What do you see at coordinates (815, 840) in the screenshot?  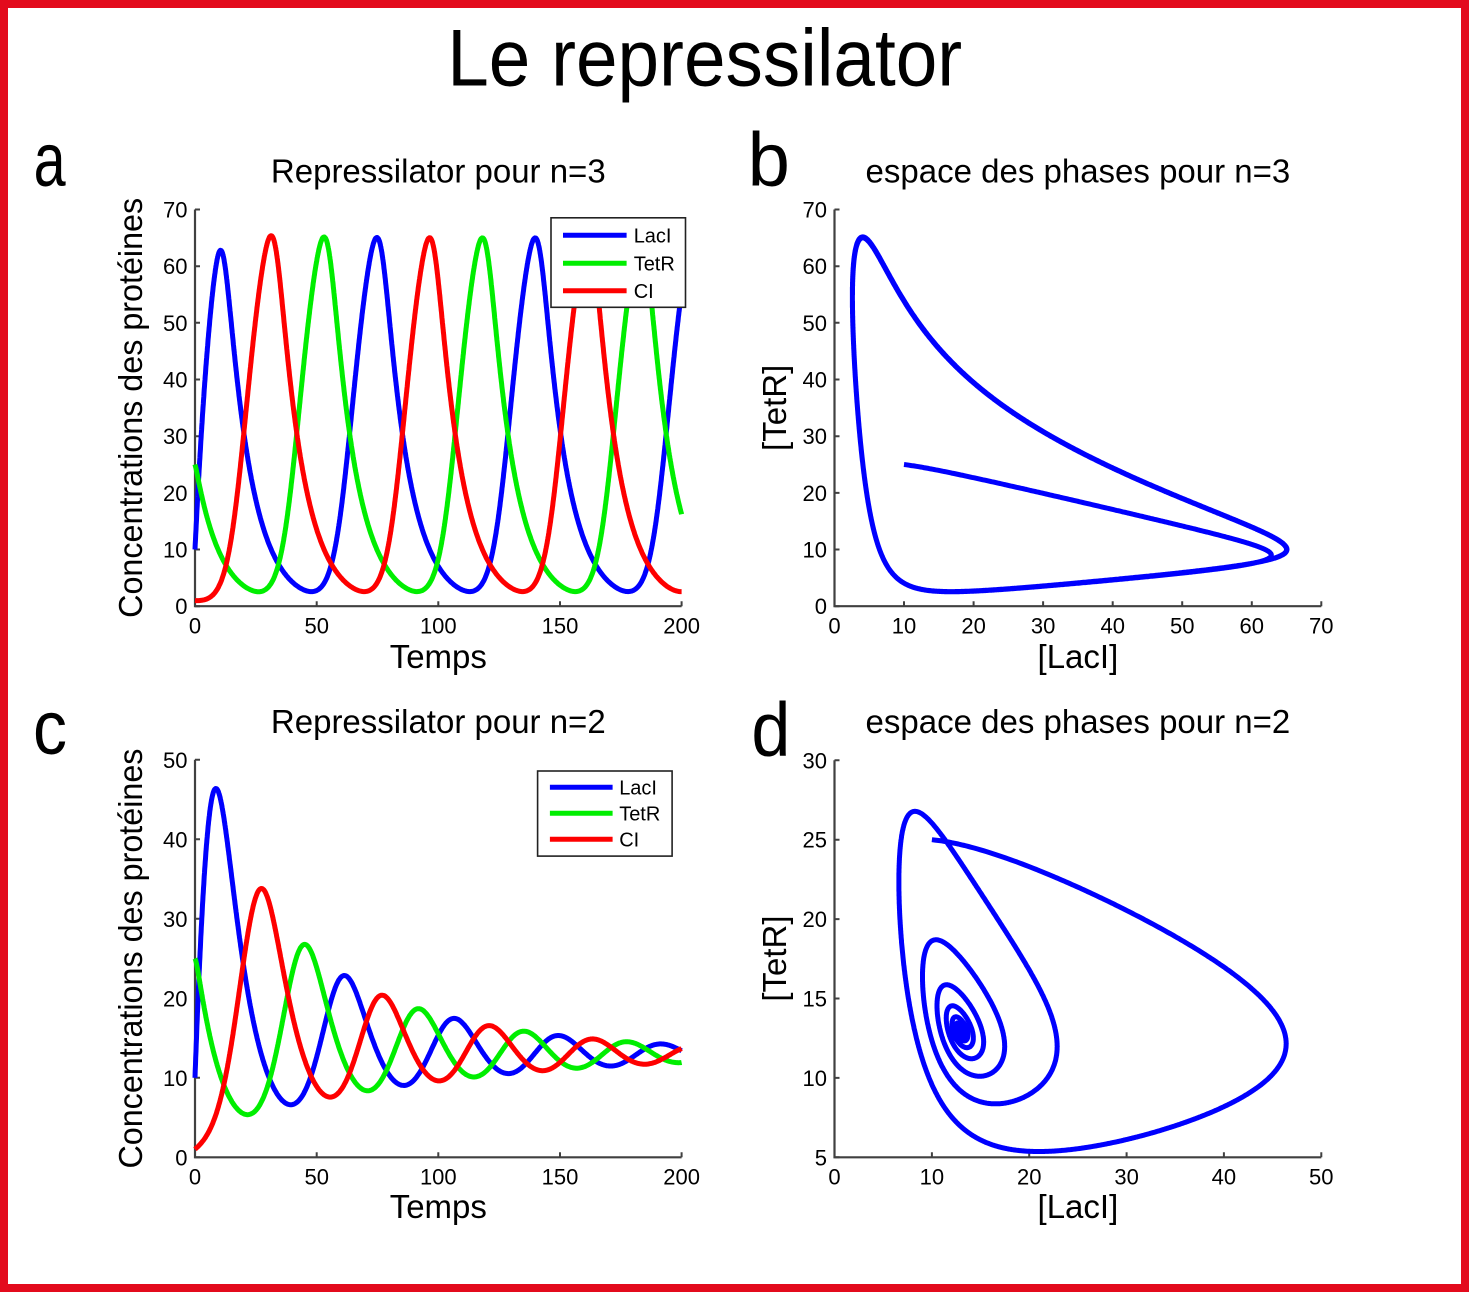 I see `svg-text: 25` at bounding box center [815, 840].